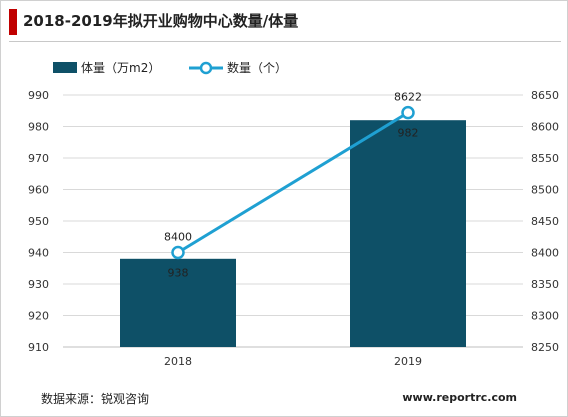 Image resolution: width=568 pixels, height=417 pixels. I want to click on x-axis-tick: 2018, so click(178, 361).